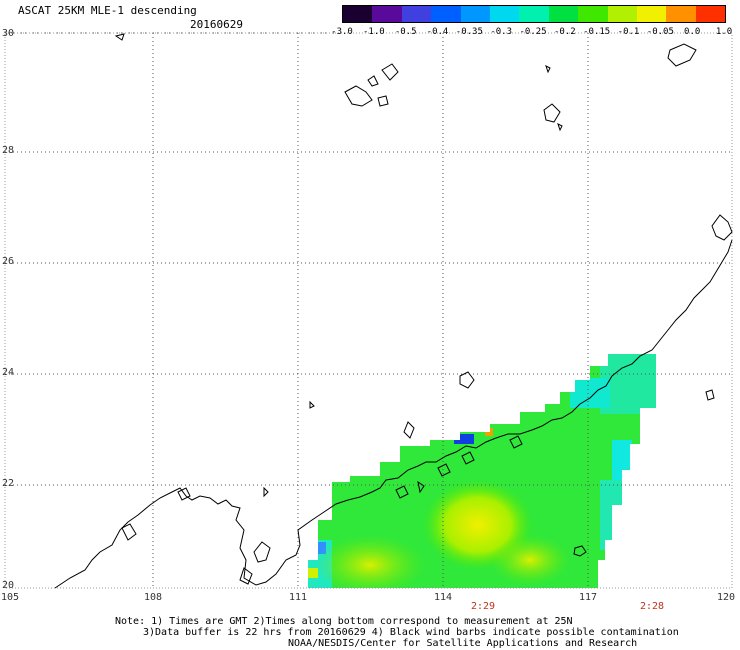 Image resolution: width=740 pixels, height=650 pixels. Describe the element at coordinates (8, 372) in the screenshot. I see `lat-tick-24: 24` at that location.